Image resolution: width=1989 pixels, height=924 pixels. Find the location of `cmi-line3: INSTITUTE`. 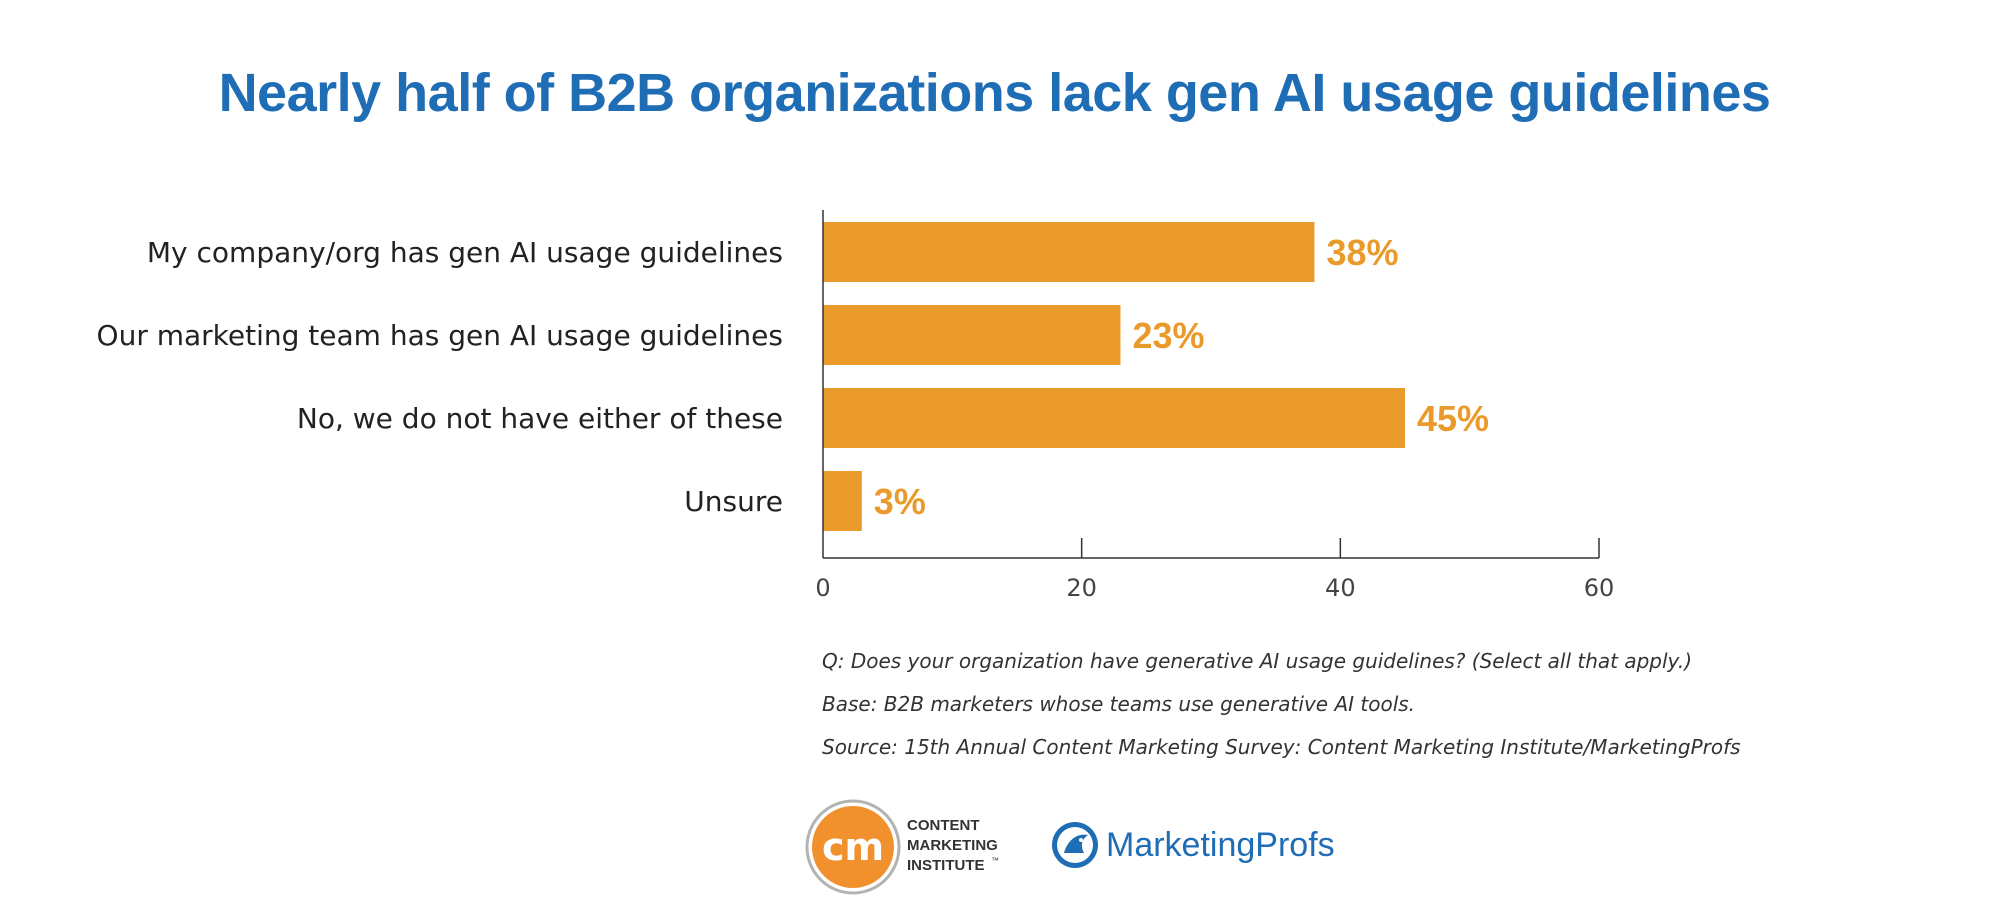

cmi-line3: INSTITUTE is located at coordinates (946, 865).